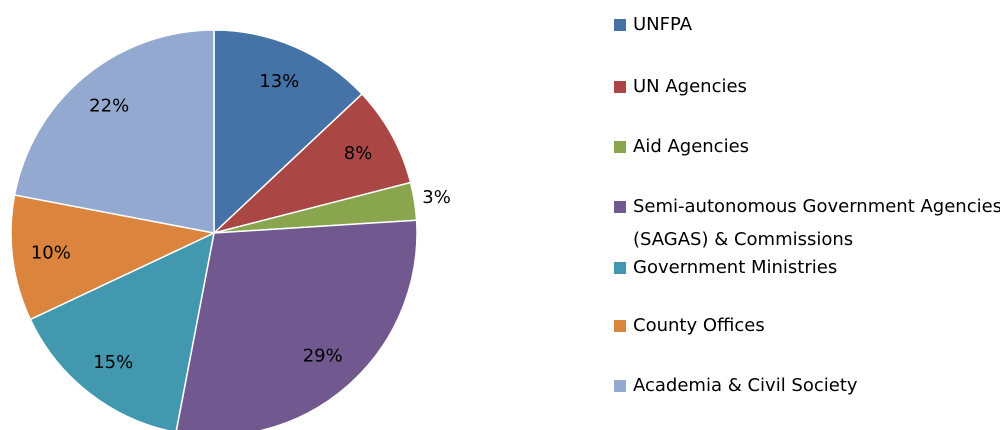  Describe the element at coordinates (109, 105) in the screenshot. I see `data-label: 22%` at that location.